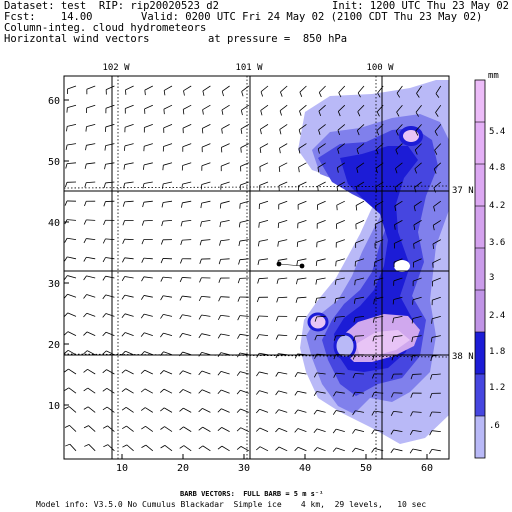  Describe the element at coordinates (54, 345) in the screenshot. I see `y-tick-20: 20` at that location.